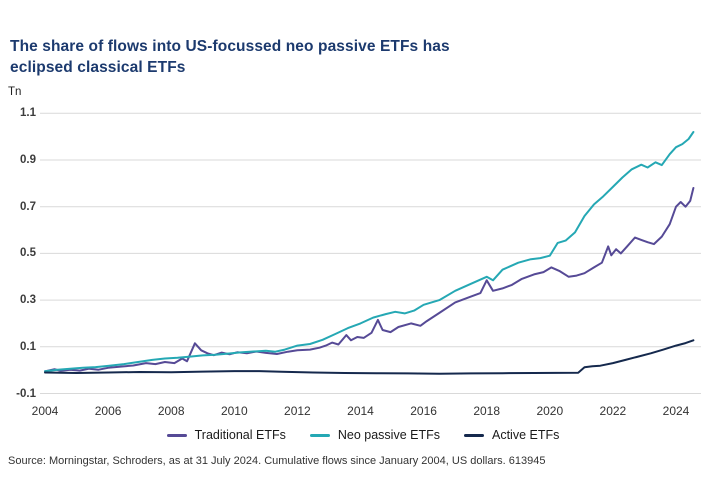  Describe the element at coordinates (28, 346) in the screenshot. I see `y-tick-label: 0.1` at that location.